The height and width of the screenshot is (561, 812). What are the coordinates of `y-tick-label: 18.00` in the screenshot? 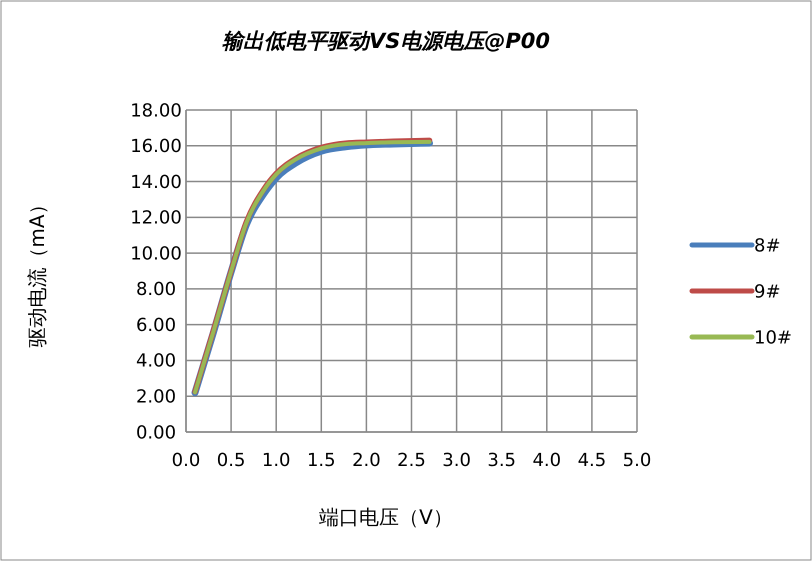 It's located at (156, 111).